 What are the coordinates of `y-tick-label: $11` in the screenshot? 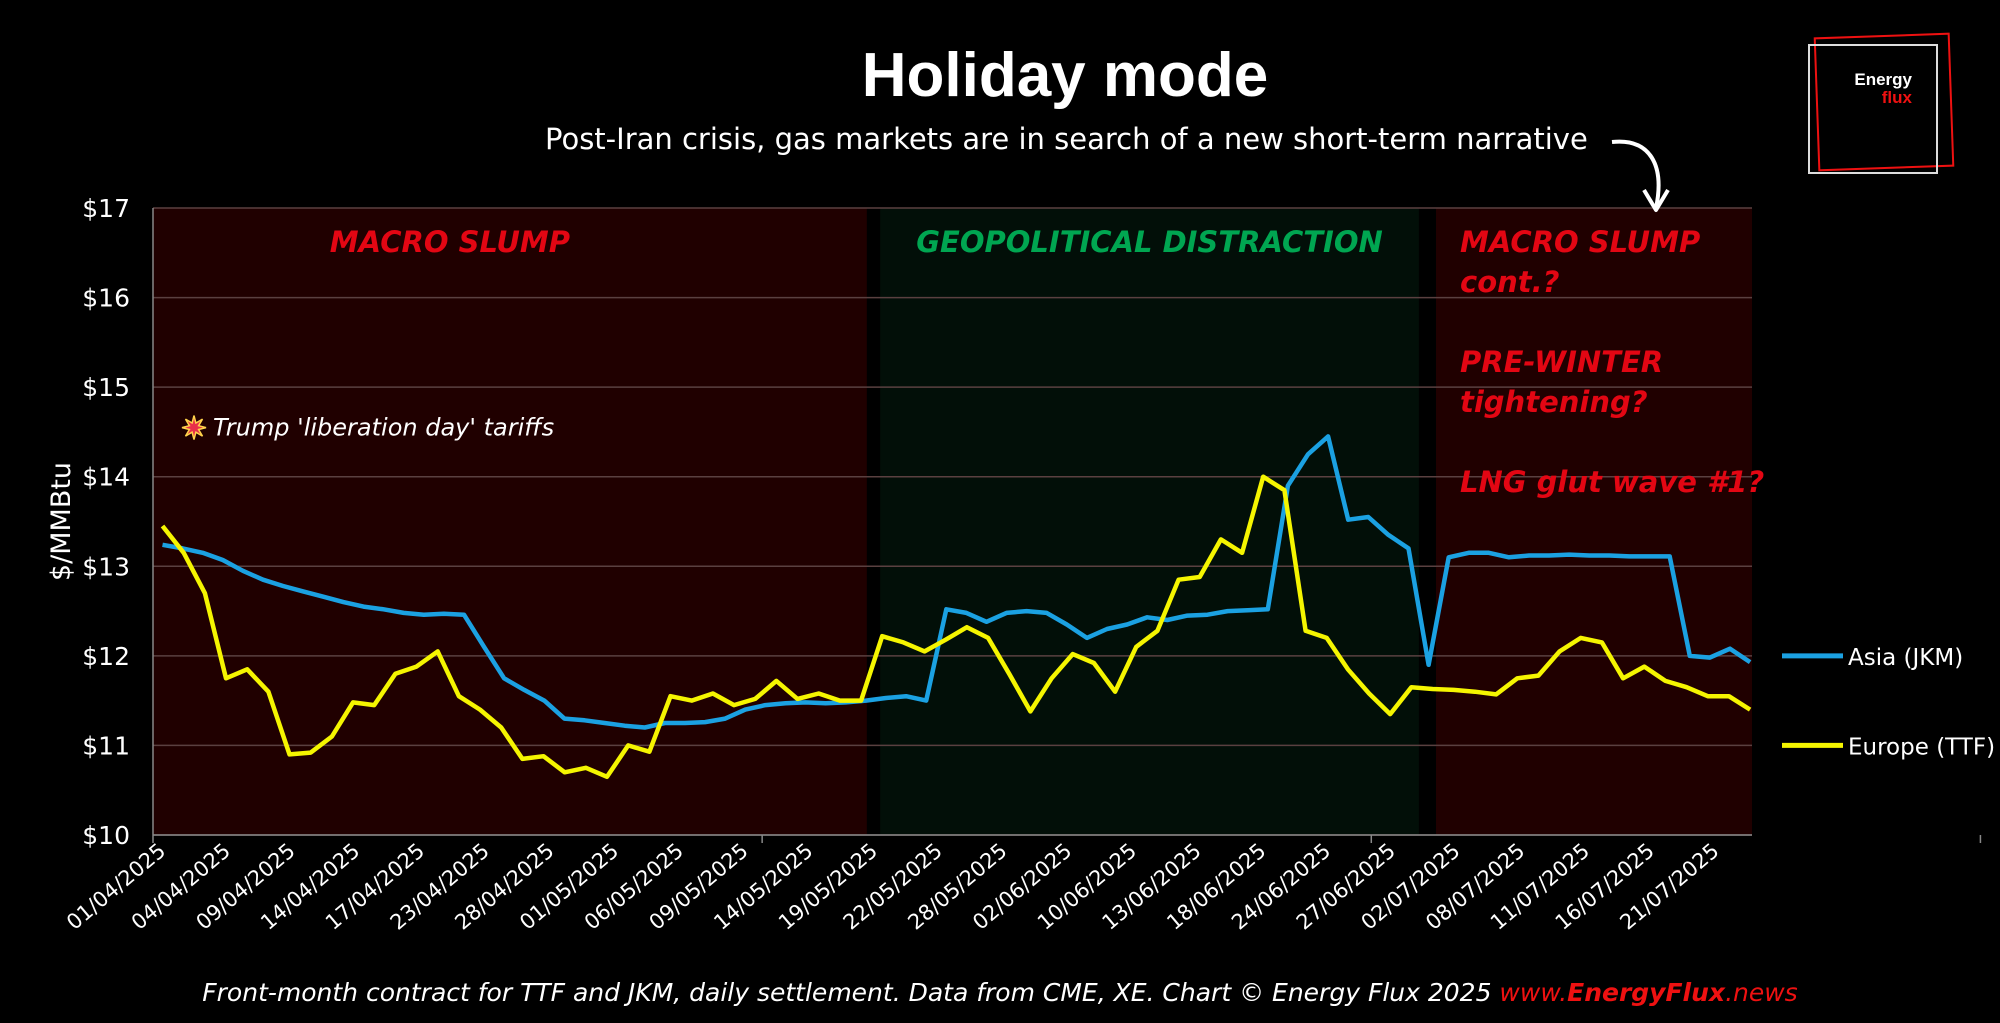 It's located at (106, 745).